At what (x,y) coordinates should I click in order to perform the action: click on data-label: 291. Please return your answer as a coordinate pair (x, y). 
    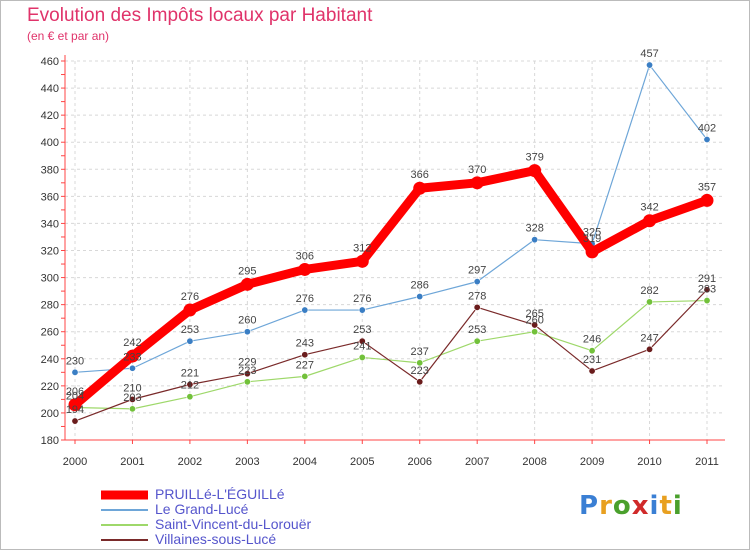
    Looking at the image, I should click on (707, 279).